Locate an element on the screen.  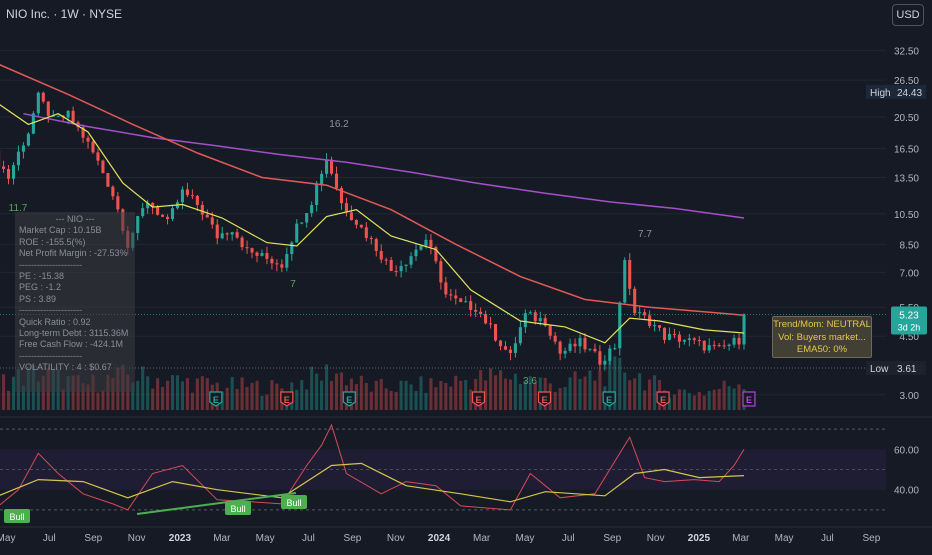
currency-button: USD is located at coordinates (908, 15).